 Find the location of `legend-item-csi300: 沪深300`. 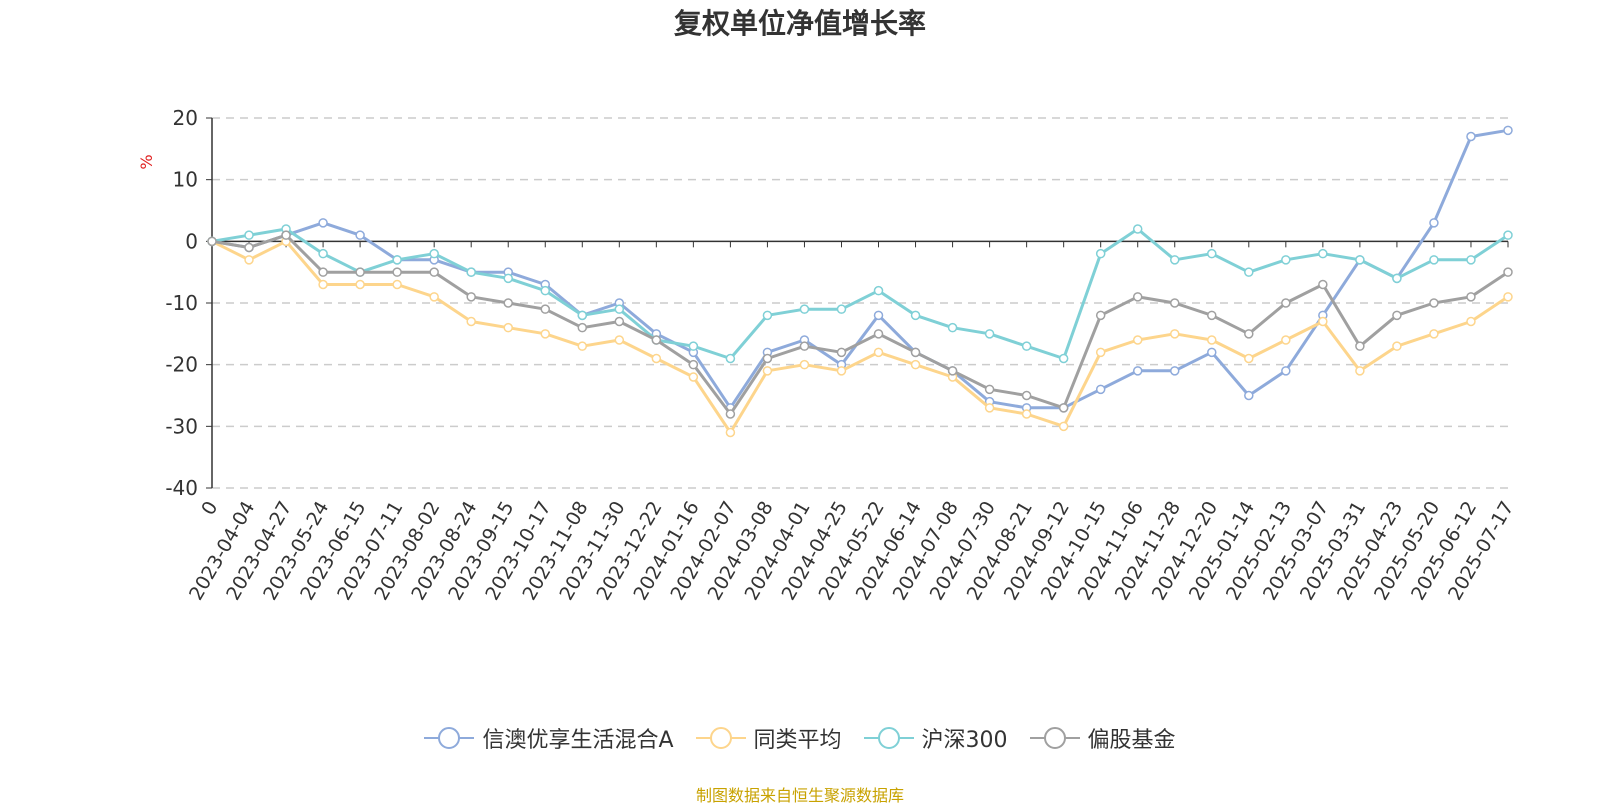

legend-item-csi300: 沪深300 is located at coordinates (935, 738).